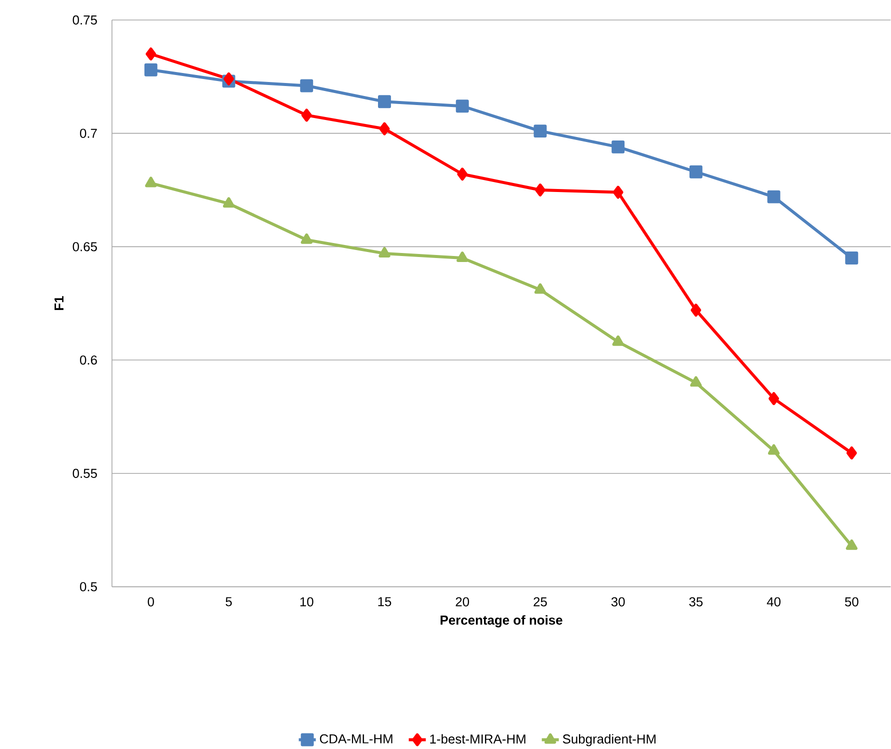 The height and width of the screenshot is (749, 891). Describe the element at coordinates (851, 601) in the screenshot. I see `x-tick-label: 50` at that location.